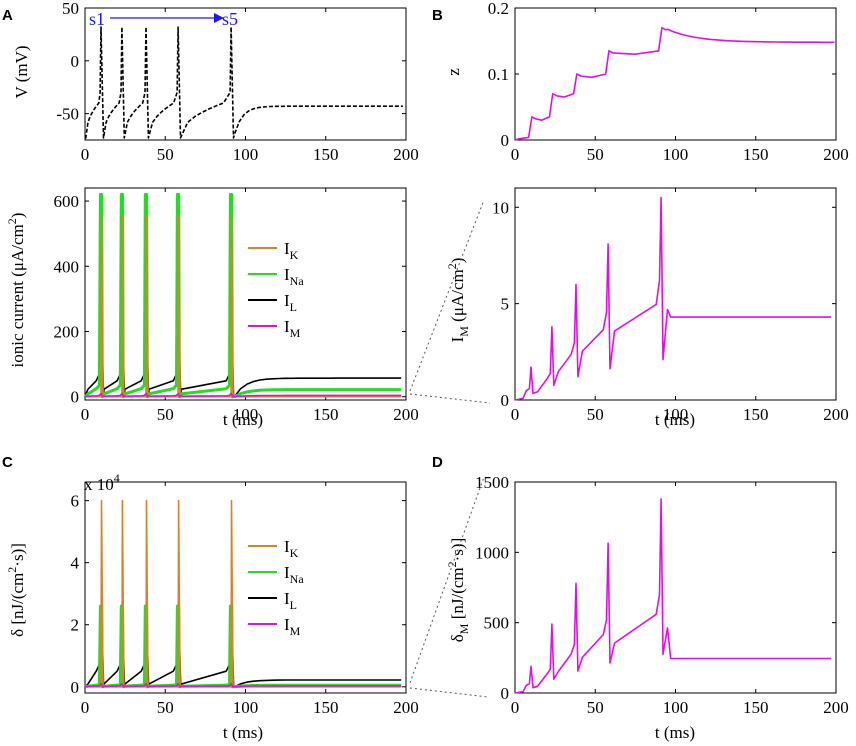 The width and height of the screenshot is (856, 746). Describe the element at coordinates (7, 462) in the screenshot. I see `panel-letter-c: C` at that location.